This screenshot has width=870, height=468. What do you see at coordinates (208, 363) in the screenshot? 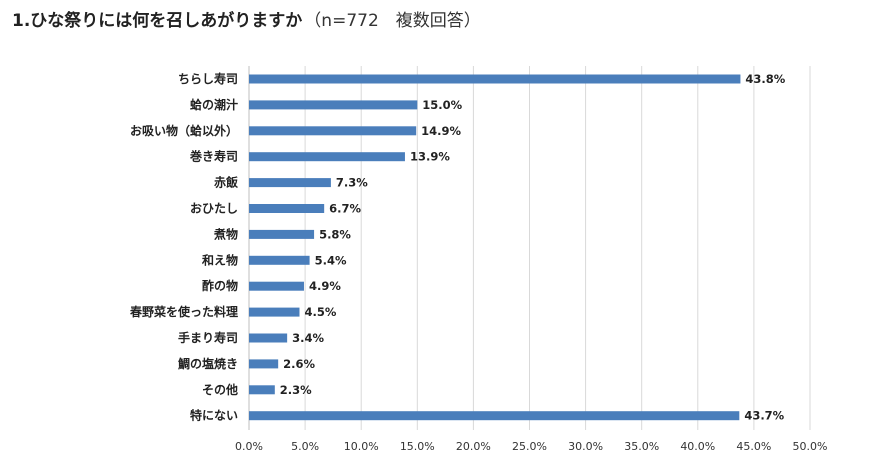
I see `category-label: 鯛の塩焼き` at bounding box center [208, 363].